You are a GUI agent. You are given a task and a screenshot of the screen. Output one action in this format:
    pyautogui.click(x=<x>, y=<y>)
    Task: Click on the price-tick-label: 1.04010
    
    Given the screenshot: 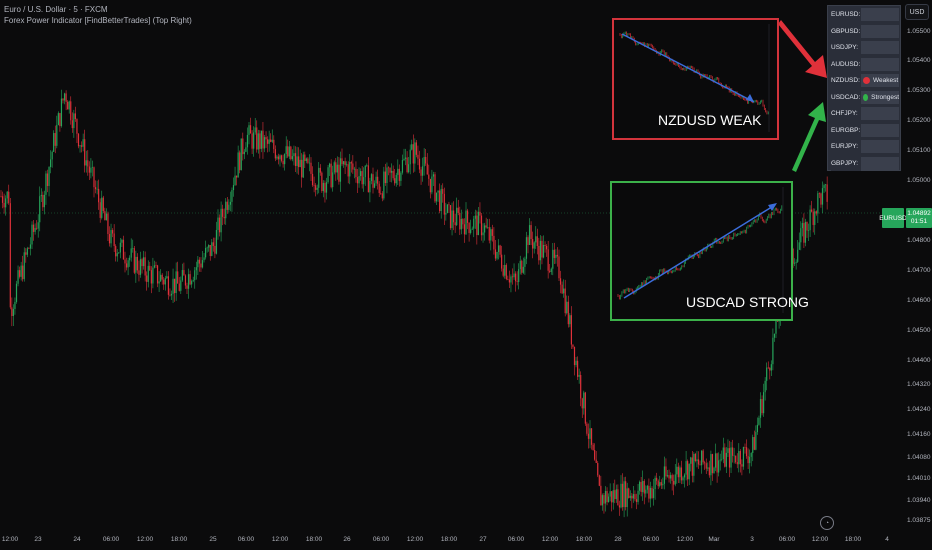 What is the action you would take?
    pyautogui.click(x=919, y=478)
    